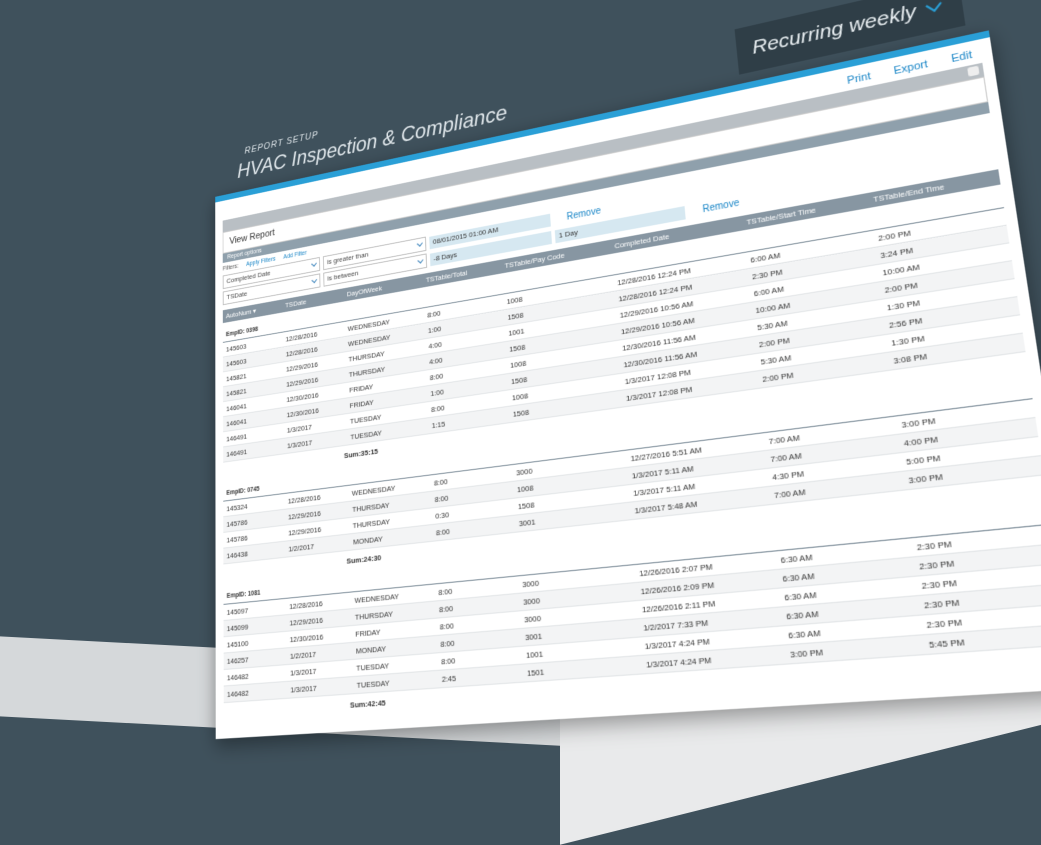 This screenshot has width=1041, height=845. Describe the element at coordinates (230, 268) in the screenshot. I see `filters-label: Filters:` at that location.